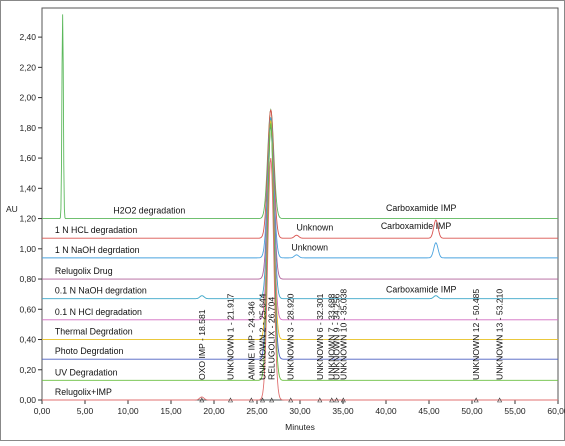 This screenshot has height=446, width=565. I want to click on x-tick-label: 35,00, so click(343, 411).